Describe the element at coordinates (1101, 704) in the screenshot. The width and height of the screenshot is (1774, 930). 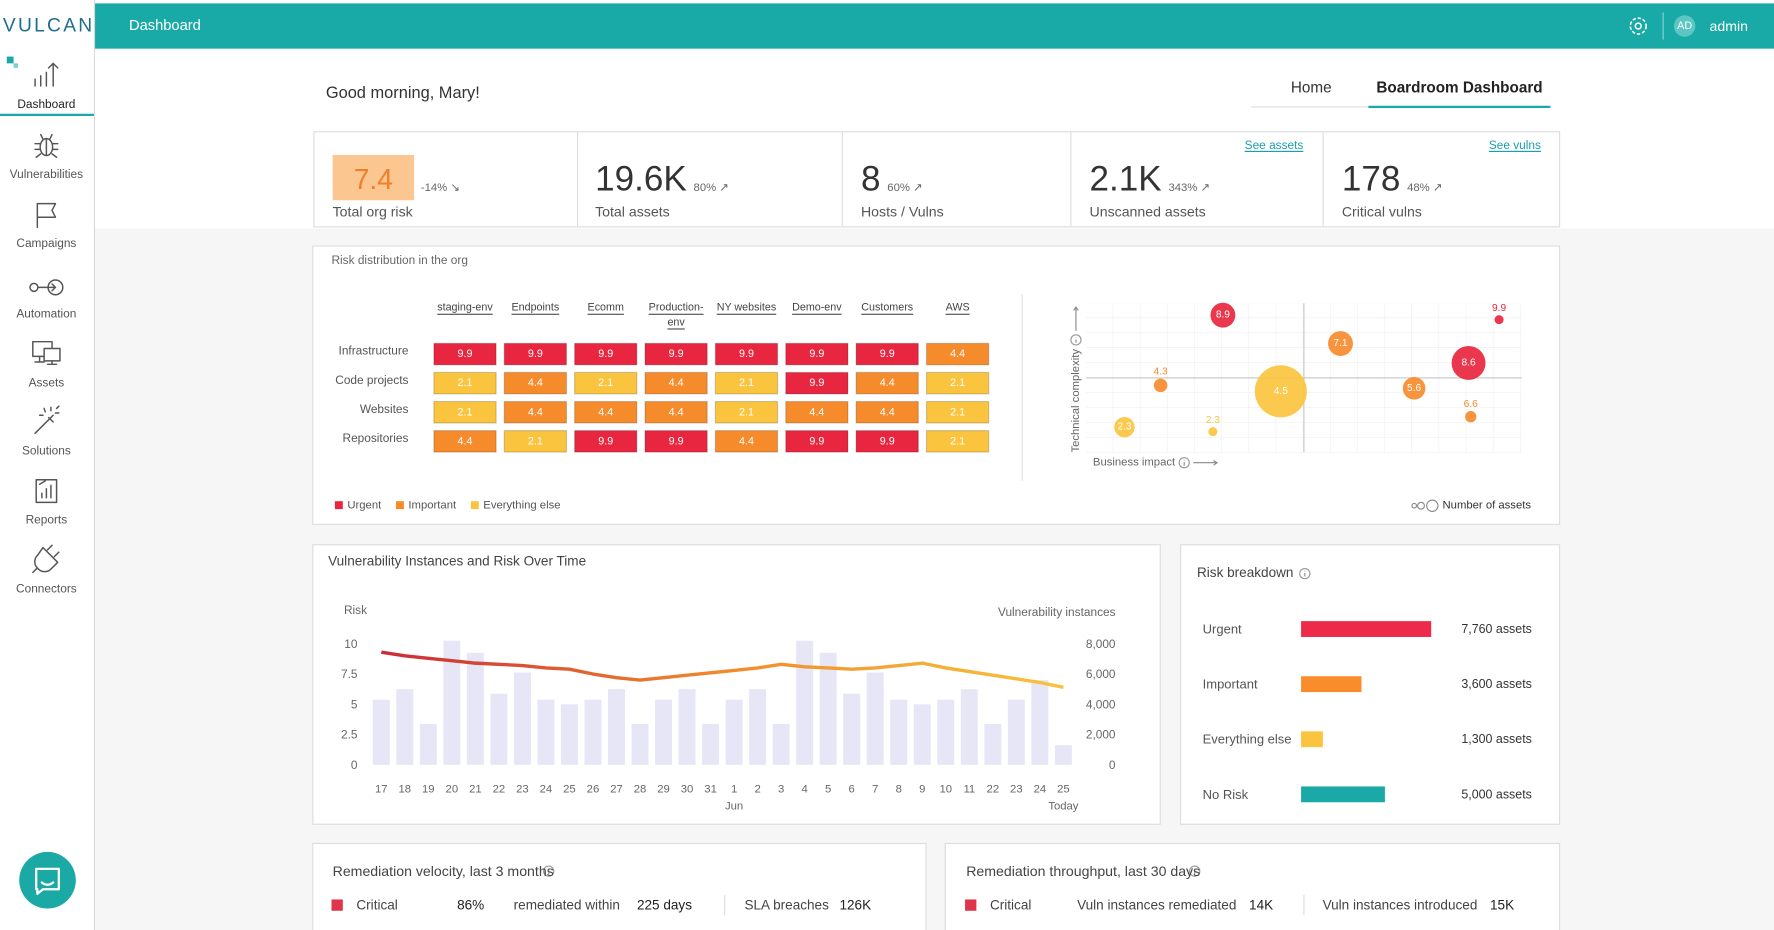
I see `y2-tick-label: 4,000` at that location.